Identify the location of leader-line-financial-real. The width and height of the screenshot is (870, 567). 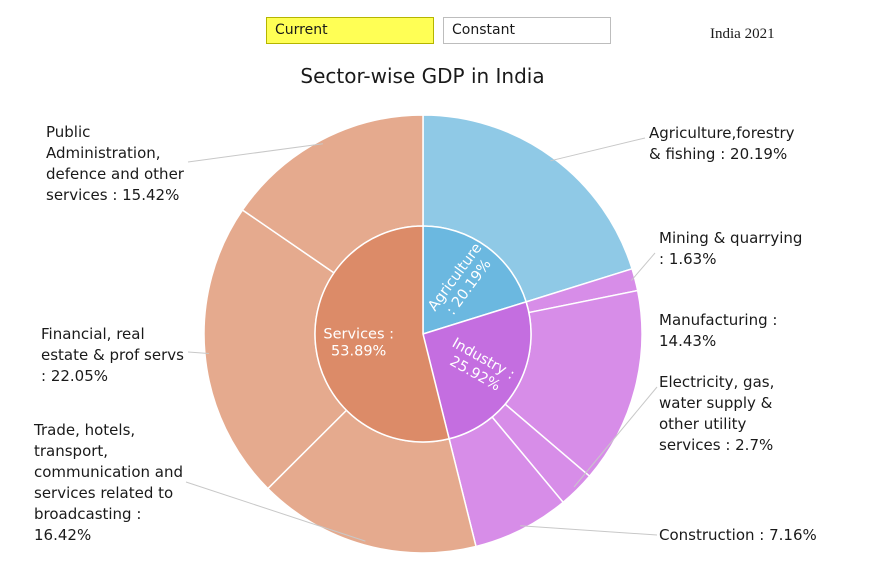
(198, 352).